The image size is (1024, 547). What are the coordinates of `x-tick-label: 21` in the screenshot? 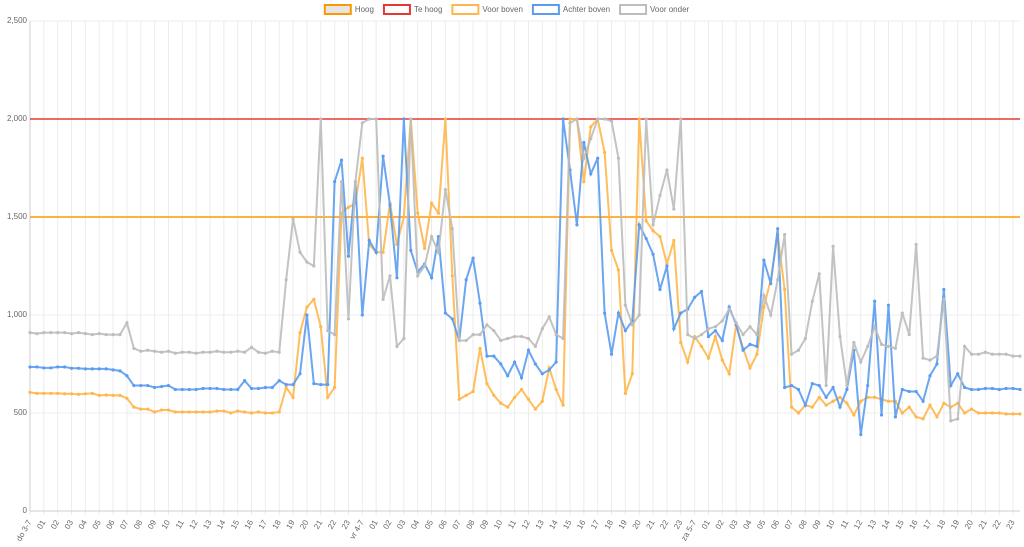 It's located at (650, 524).